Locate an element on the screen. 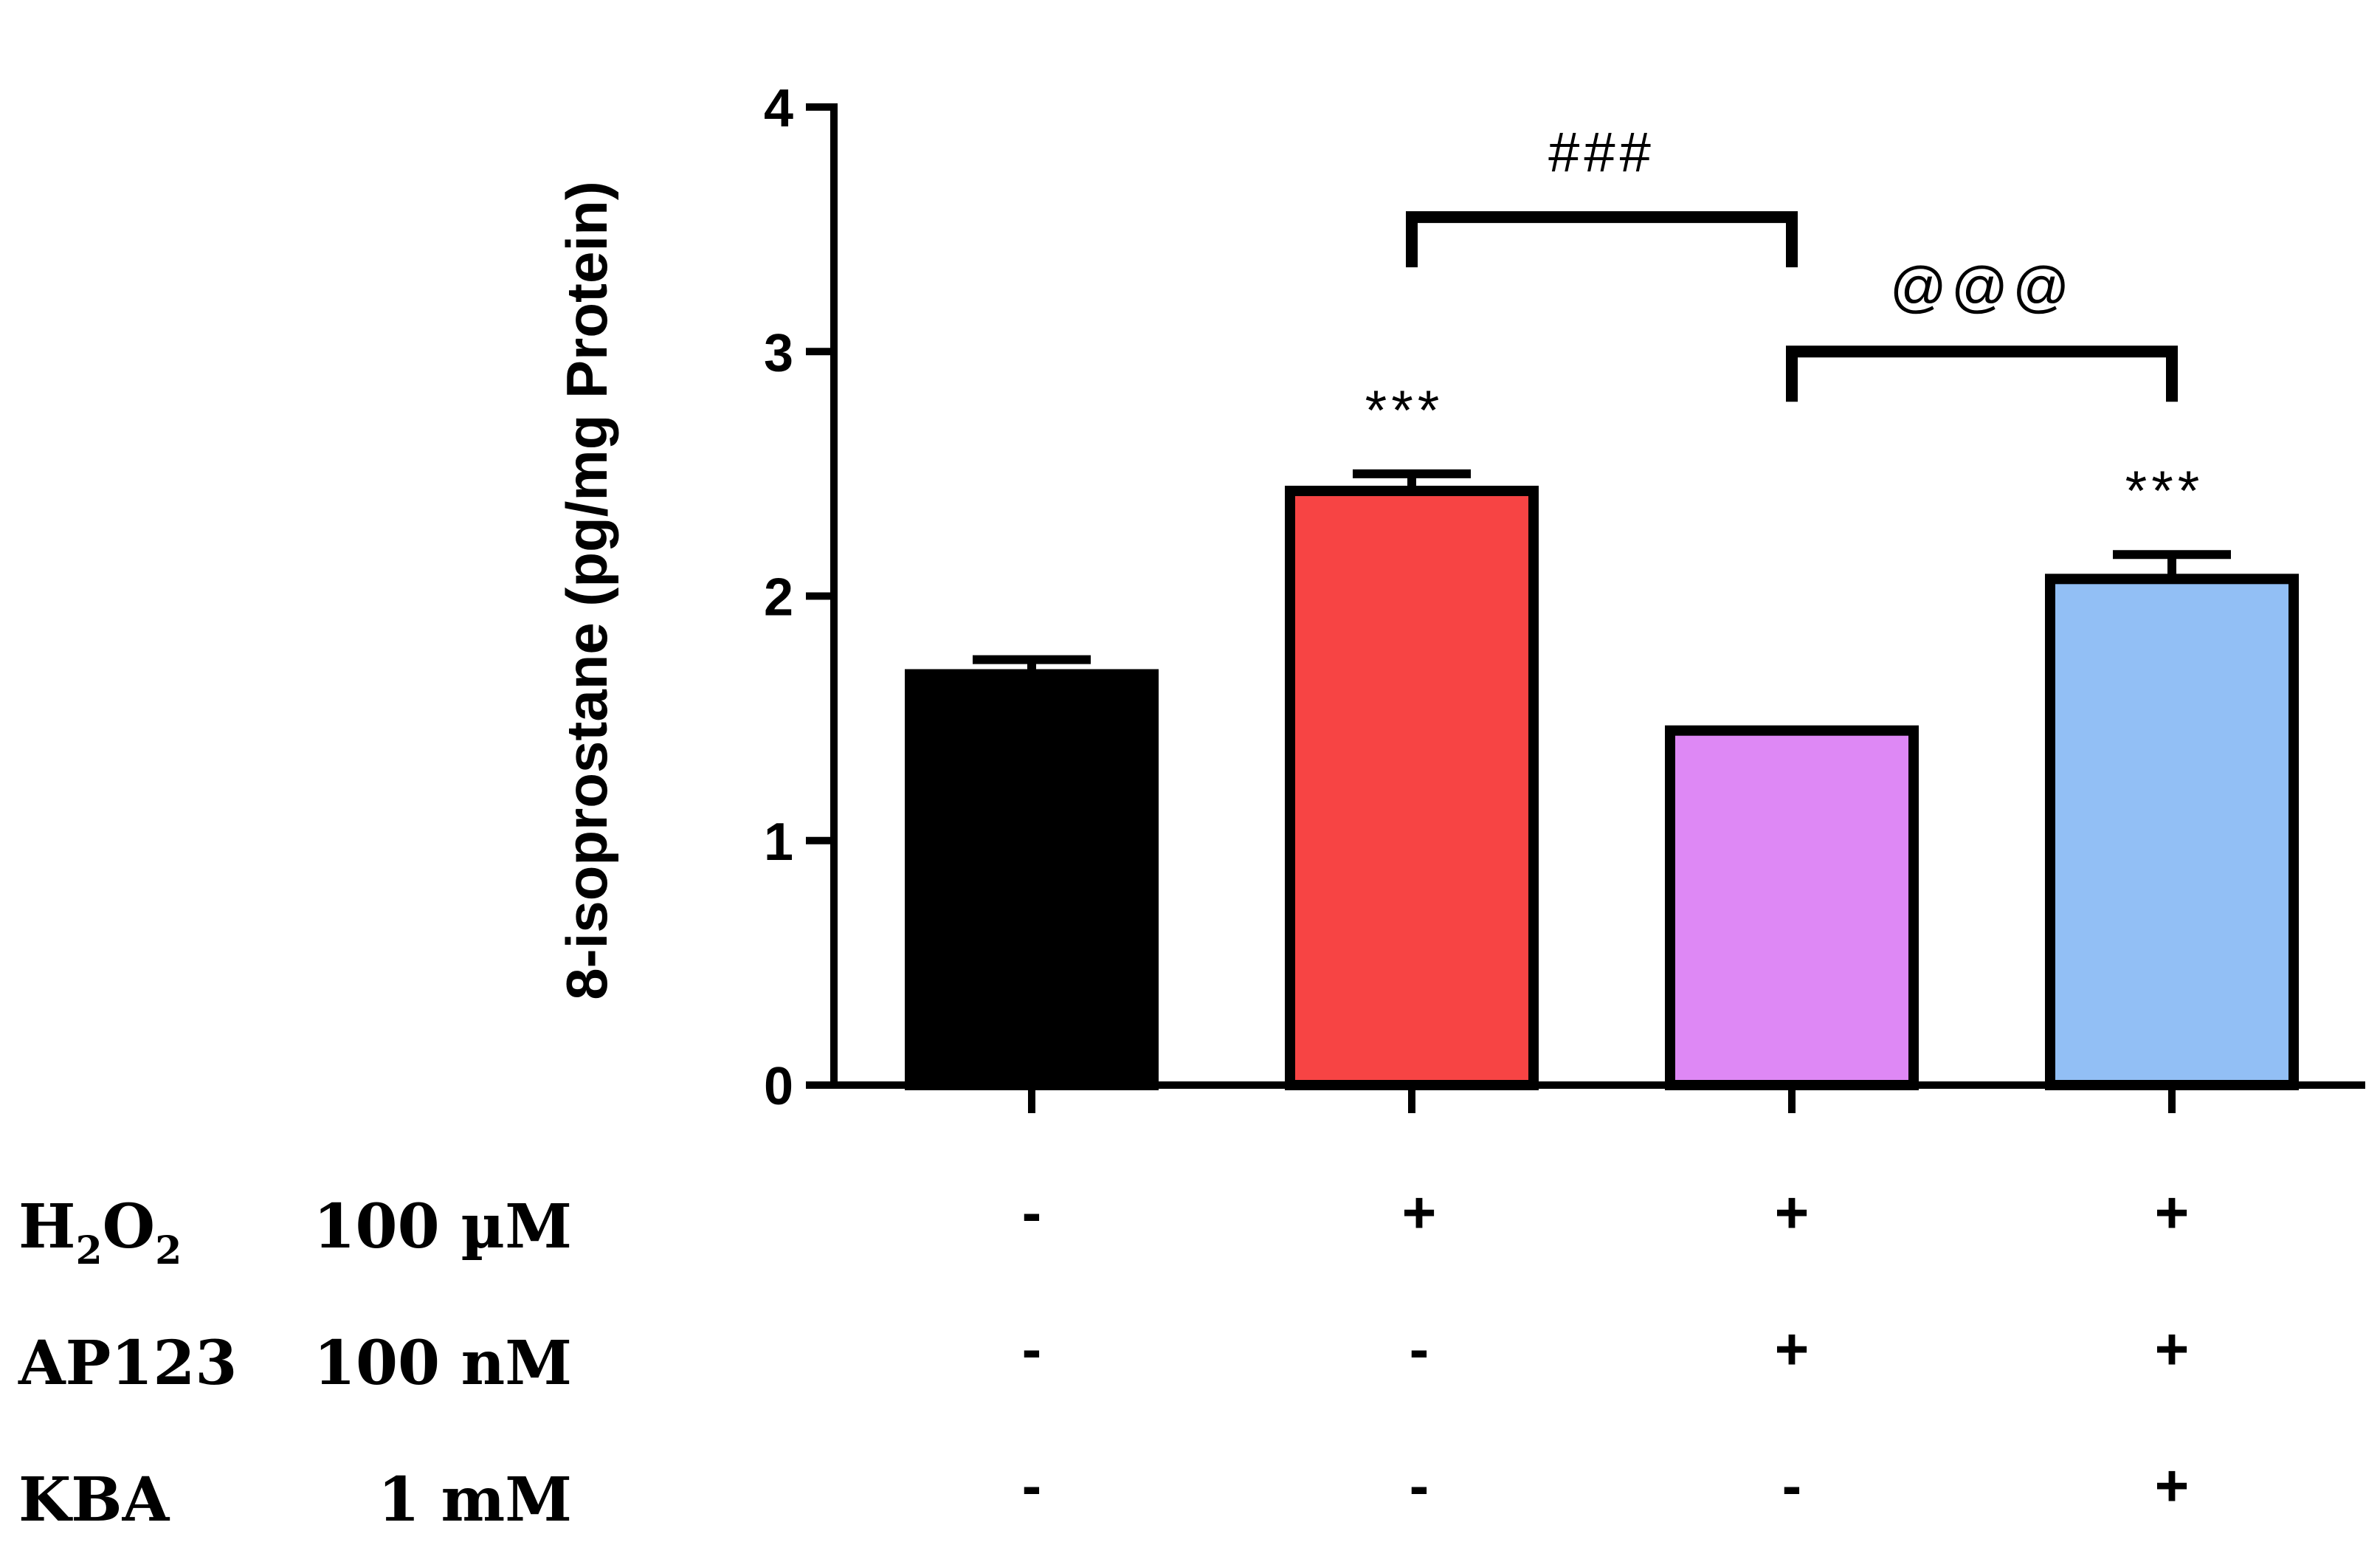  treatment-dose-2: 100 nM is located at coordinates (443, 1363).